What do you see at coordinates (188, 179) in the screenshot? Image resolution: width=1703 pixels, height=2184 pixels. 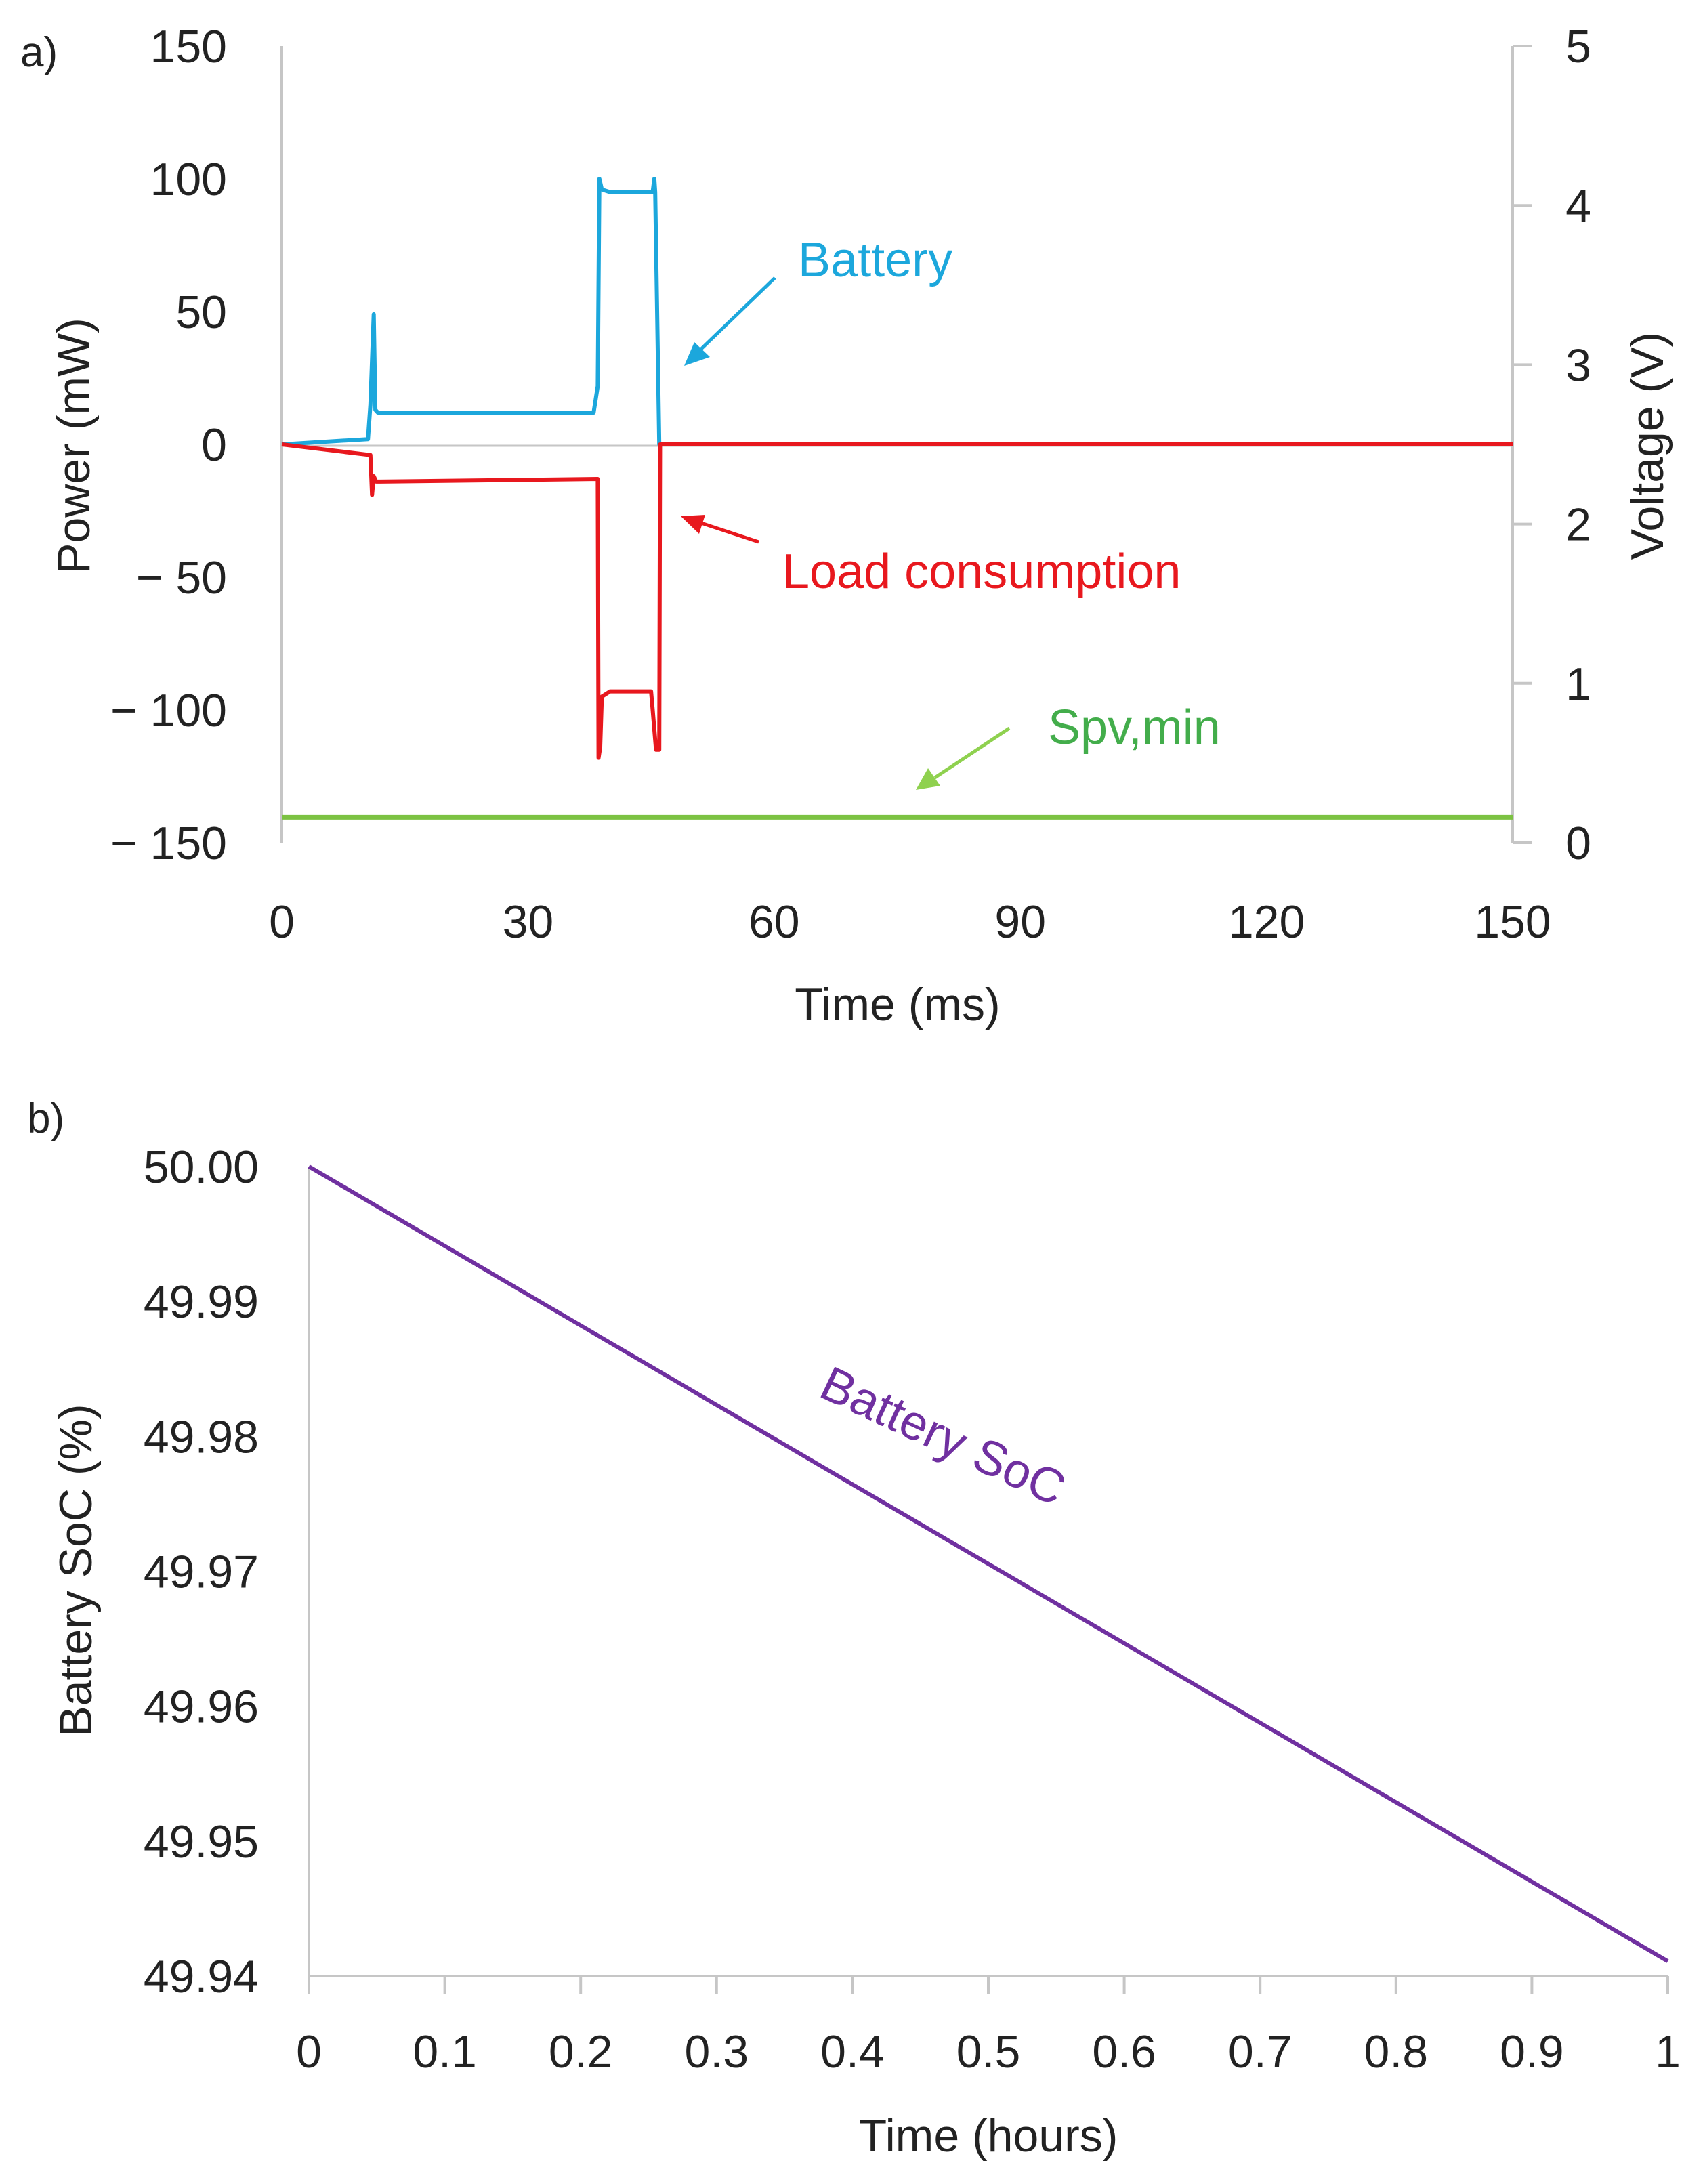 I see `panel-a-y-tick-label: 100` at bounding box center [188, 179].